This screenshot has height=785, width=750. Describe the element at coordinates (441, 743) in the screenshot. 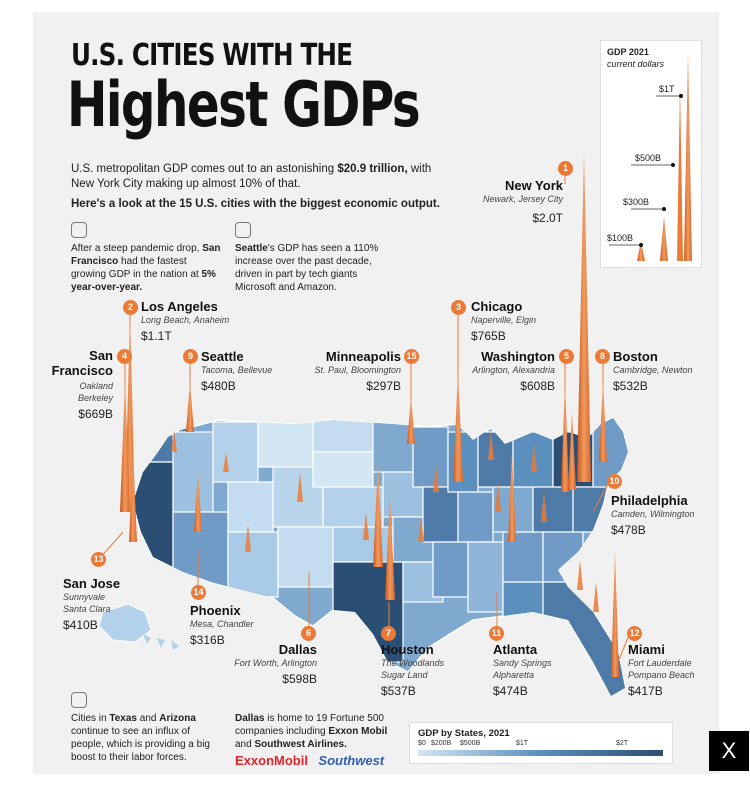

I see `legend-tick: $200B` at that location.